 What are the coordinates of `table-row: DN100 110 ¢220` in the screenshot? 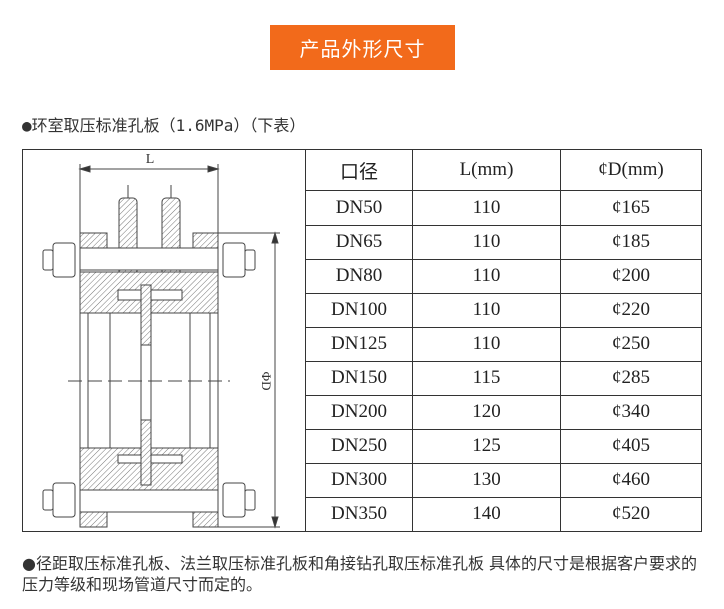 It's located at (503, 310).